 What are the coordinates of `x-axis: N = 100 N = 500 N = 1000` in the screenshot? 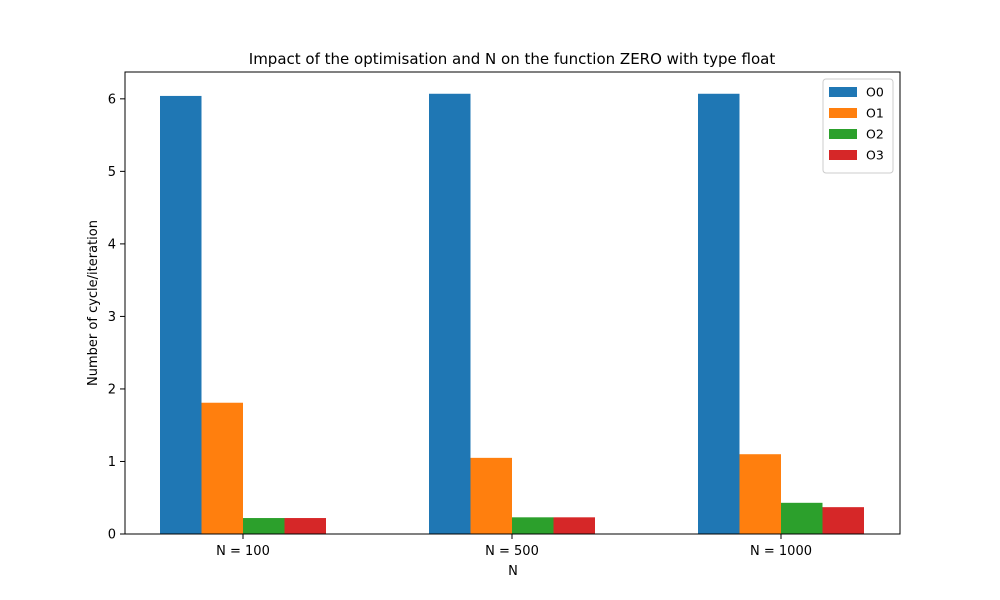 It's located at (514, 546).